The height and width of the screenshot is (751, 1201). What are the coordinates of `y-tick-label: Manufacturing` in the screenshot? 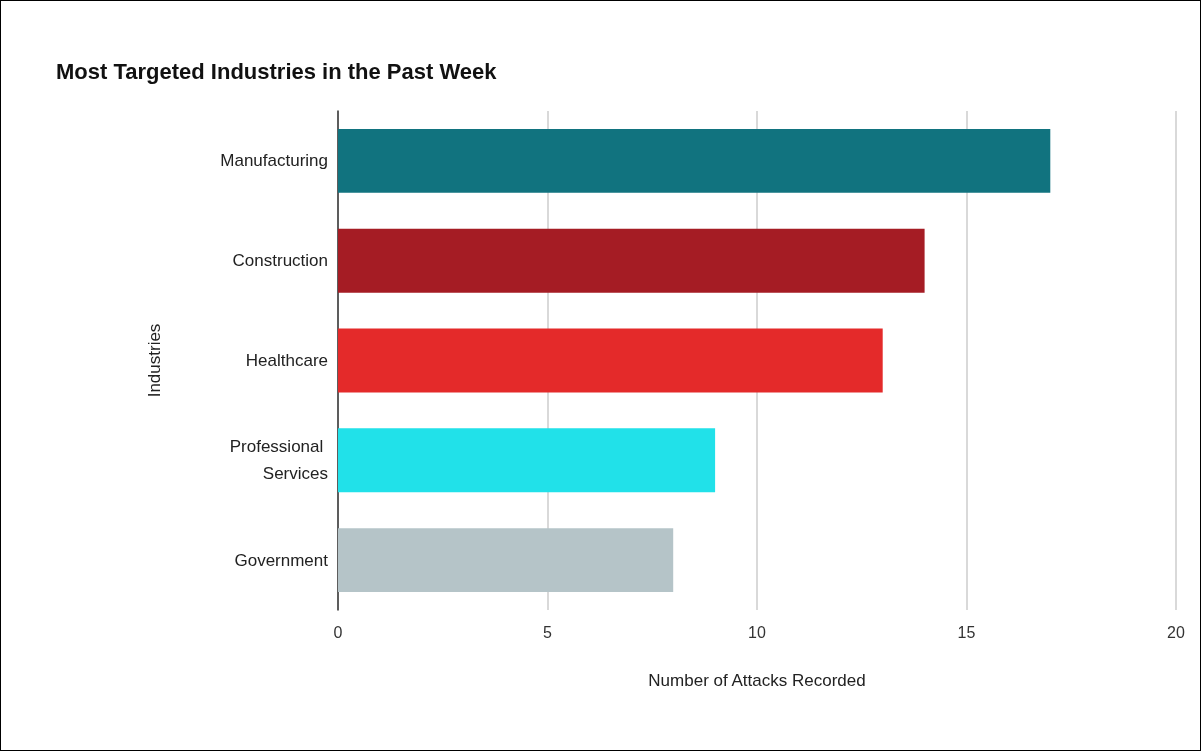 It's located at (274, 161).